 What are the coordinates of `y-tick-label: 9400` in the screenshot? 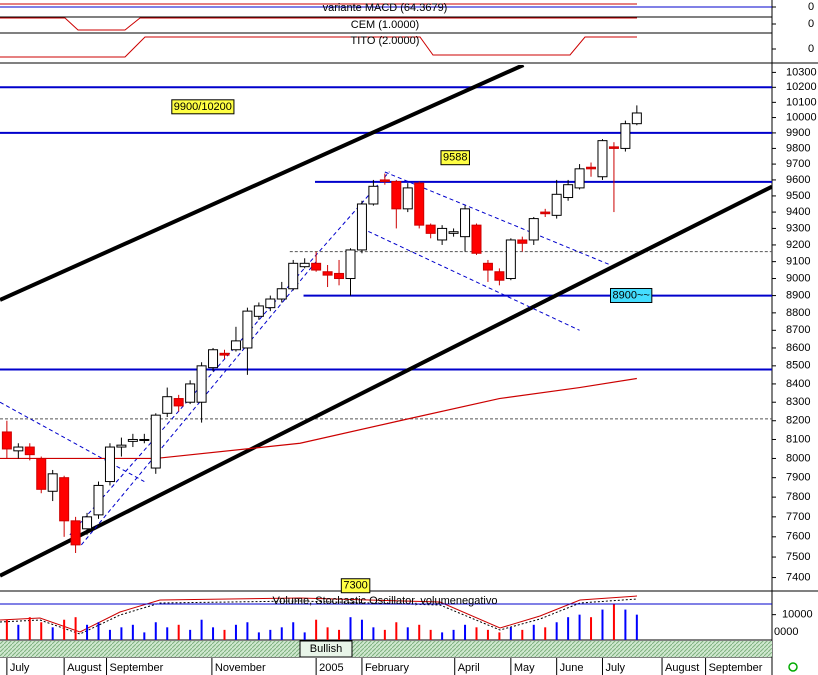 It's located at (798, 212).